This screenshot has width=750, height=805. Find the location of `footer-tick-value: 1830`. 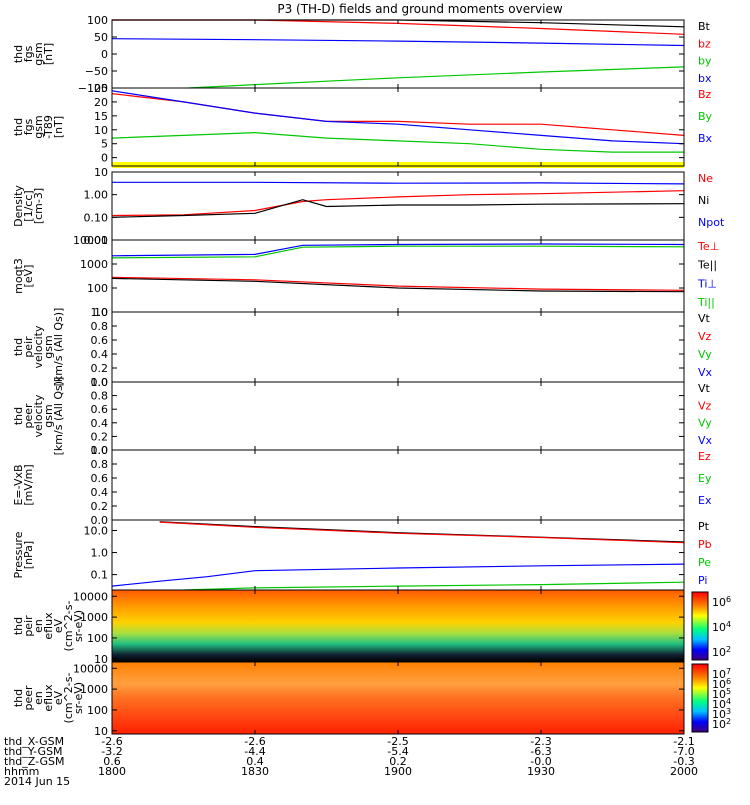

footer-tick-value: 1830 is located at coordinates (255, 771).